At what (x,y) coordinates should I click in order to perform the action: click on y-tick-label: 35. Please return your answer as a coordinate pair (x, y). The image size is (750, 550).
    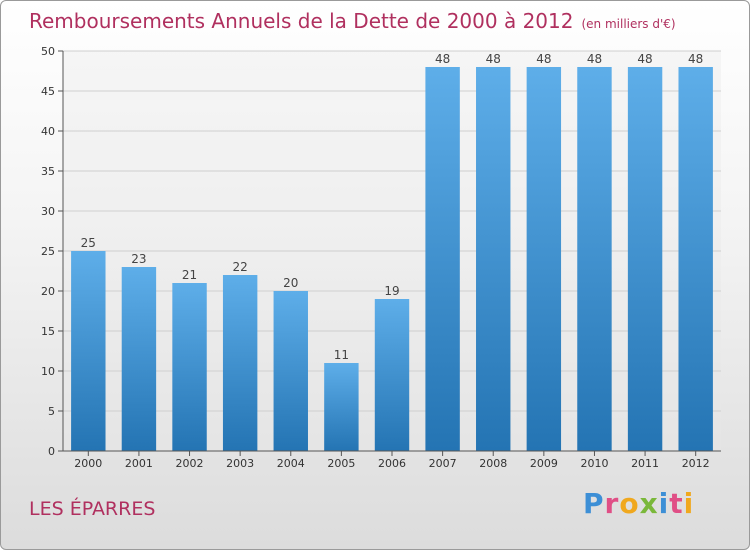
    Looking at the image, I should click on (48, 171).